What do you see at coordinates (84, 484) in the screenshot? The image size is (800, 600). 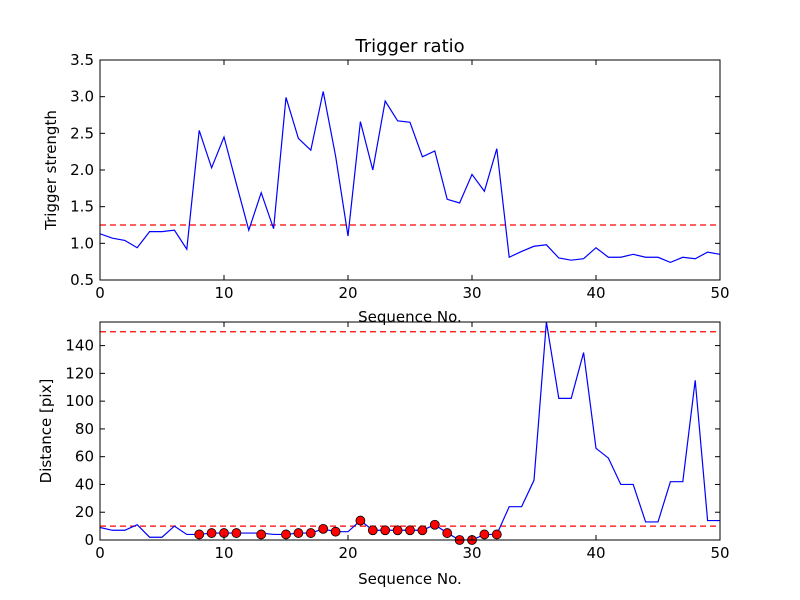 I see `y-tick-label: 40` at bounding box center [84, 484].